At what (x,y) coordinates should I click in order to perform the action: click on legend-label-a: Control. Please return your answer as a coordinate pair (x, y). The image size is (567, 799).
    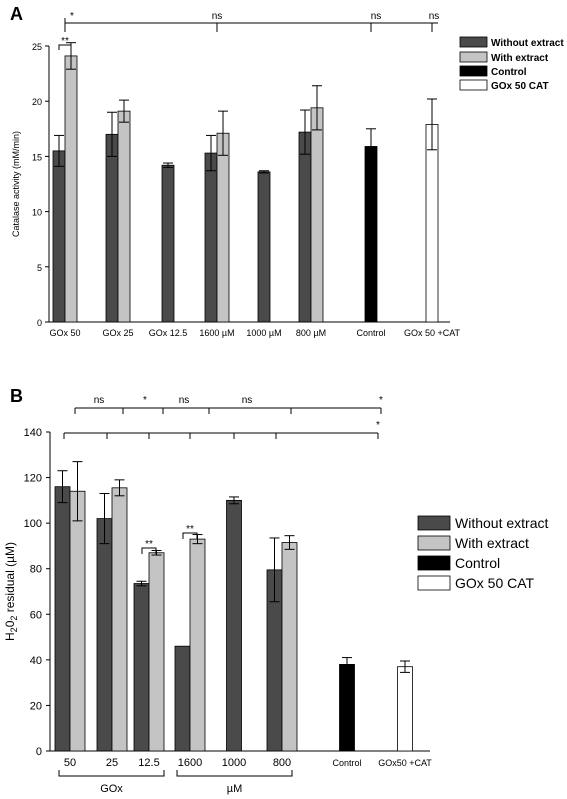
    Looking at the image, I should click on (509, 72).